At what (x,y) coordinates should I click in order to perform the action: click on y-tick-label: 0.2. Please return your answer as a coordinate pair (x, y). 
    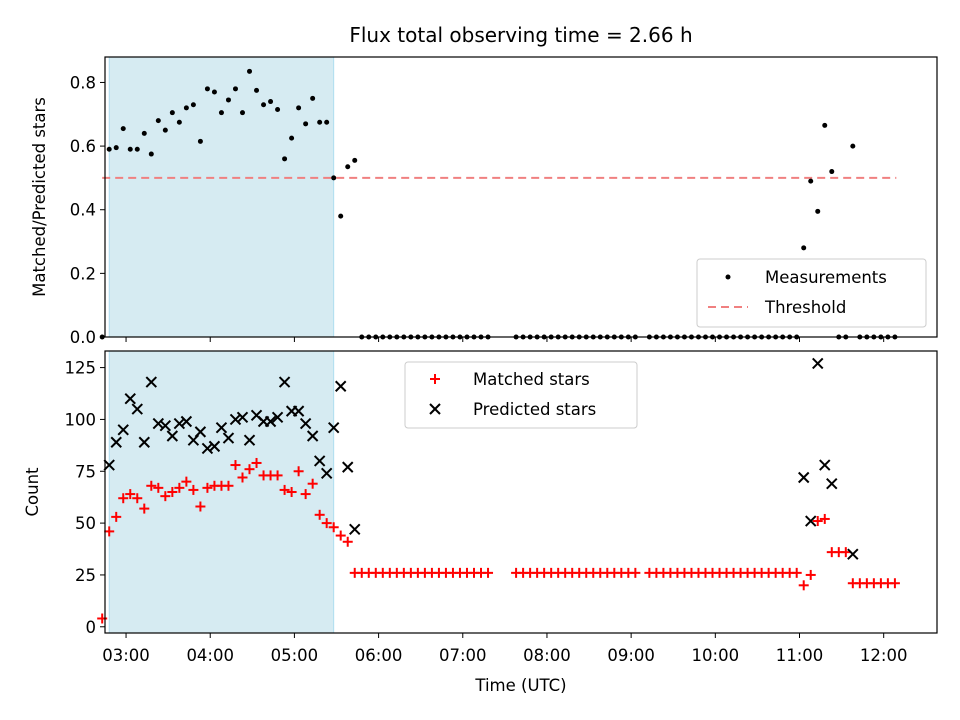
    Looking at the image, I should click on (83, 273).